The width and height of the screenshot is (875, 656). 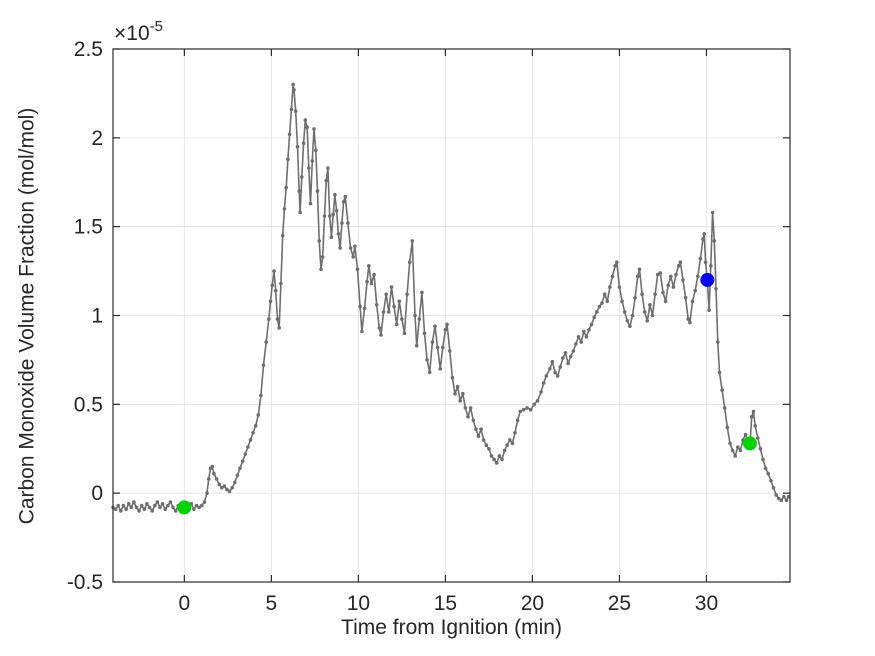 I want to click on y-tick-label: 2.5, so click(x=88, y=49).